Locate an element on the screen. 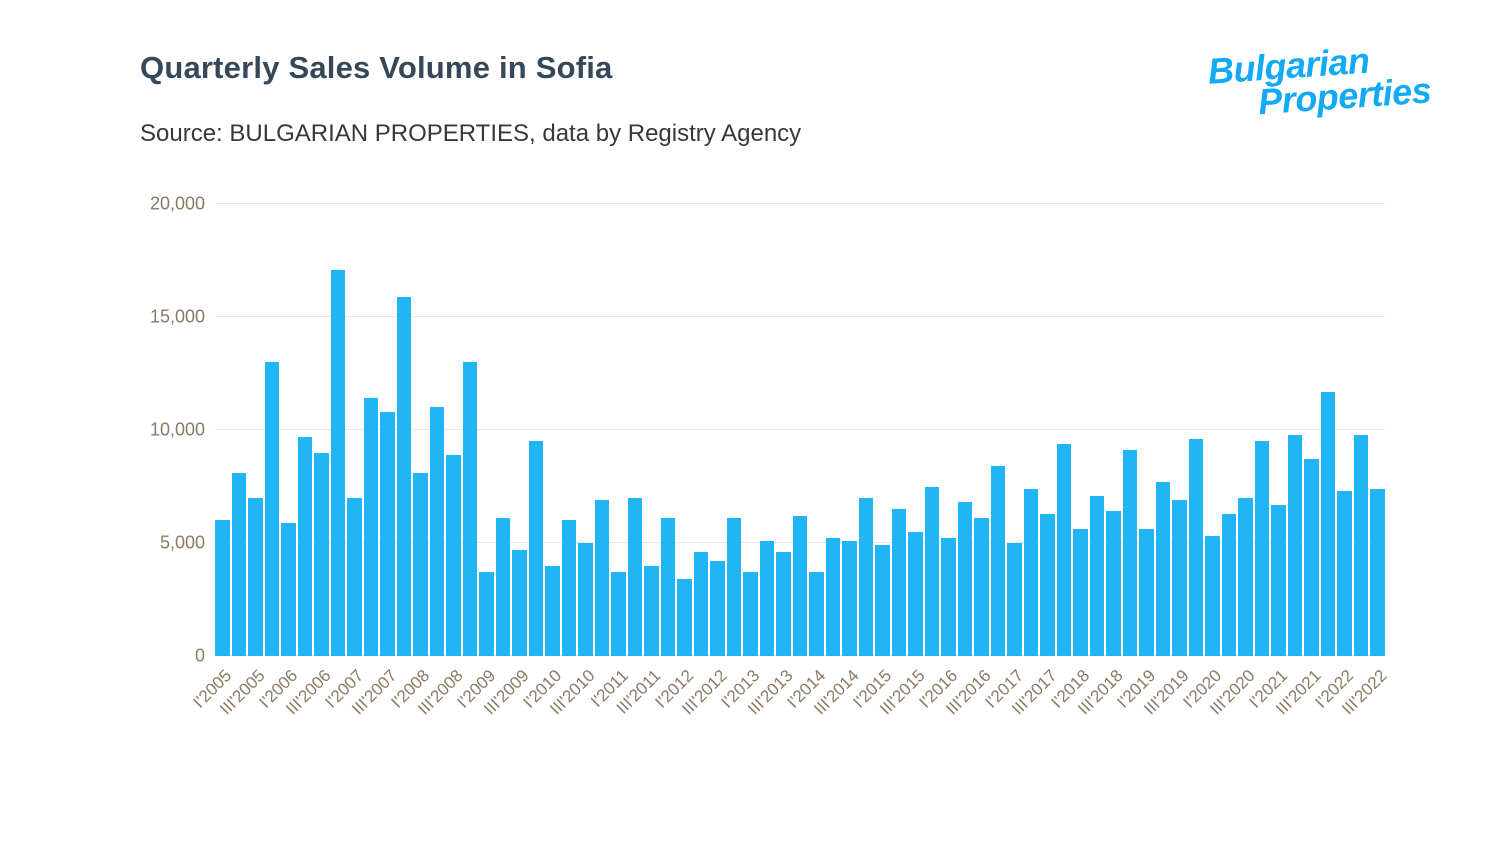  x-slot: III'2015 is located at coordinates (902, 731).